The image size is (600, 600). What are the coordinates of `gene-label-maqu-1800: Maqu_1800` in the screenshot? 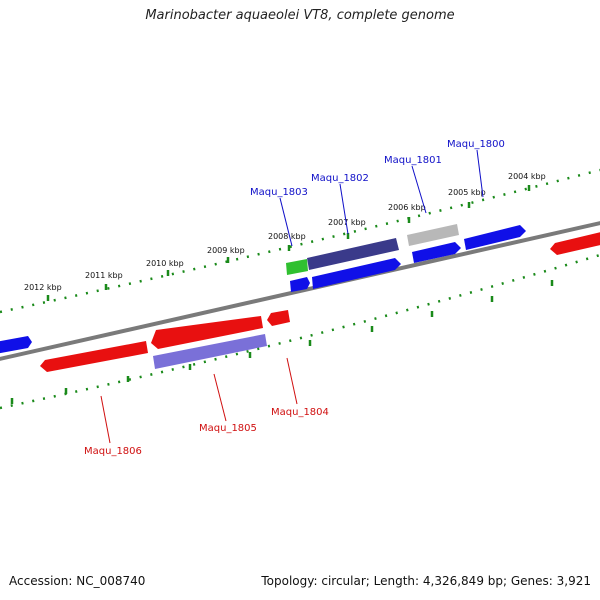 It's located at (476, 144).